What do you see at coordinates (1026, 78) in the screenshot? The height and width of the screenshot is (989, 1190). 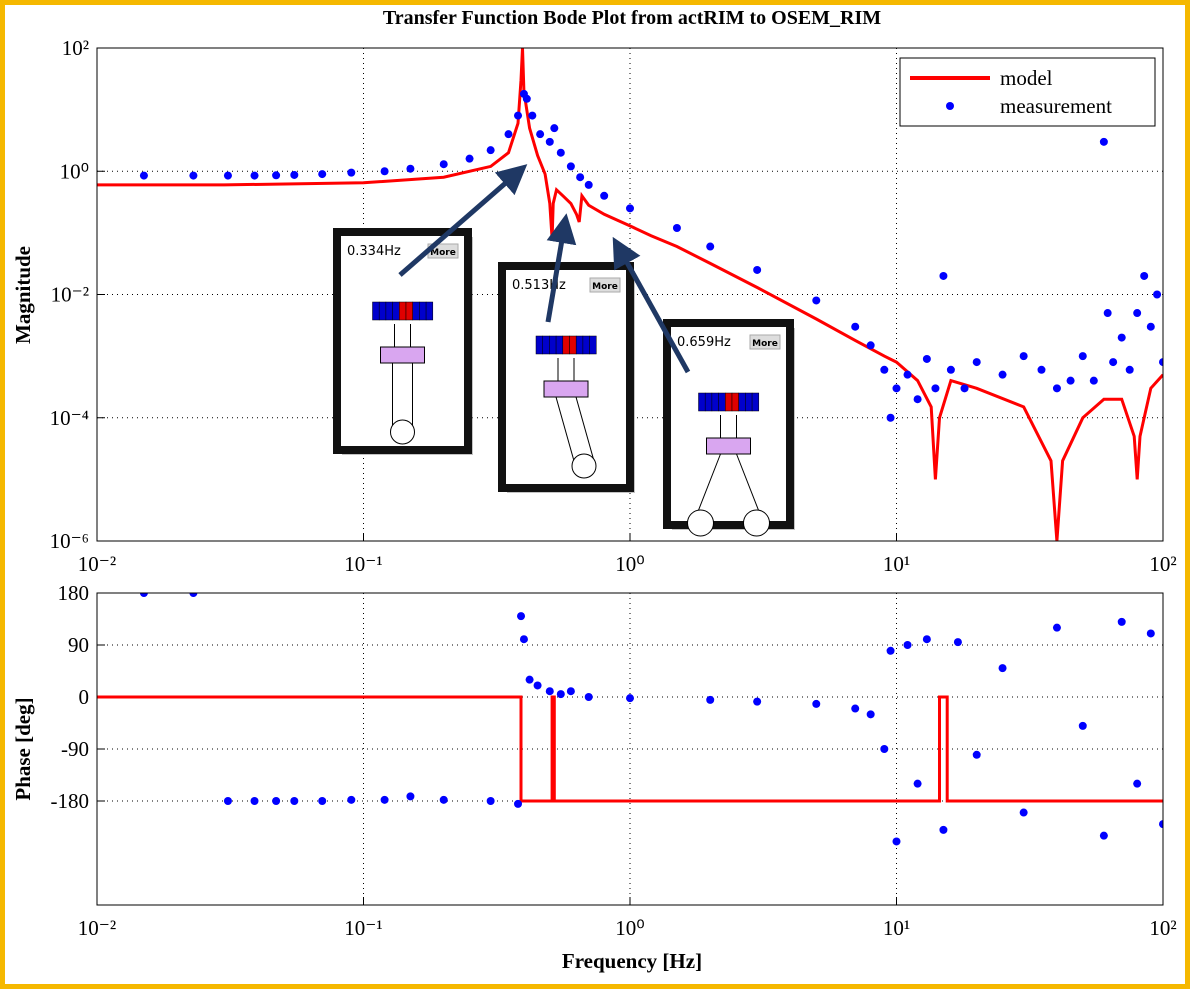 I see `legend-label: model` at bounding box center [1026, 78].